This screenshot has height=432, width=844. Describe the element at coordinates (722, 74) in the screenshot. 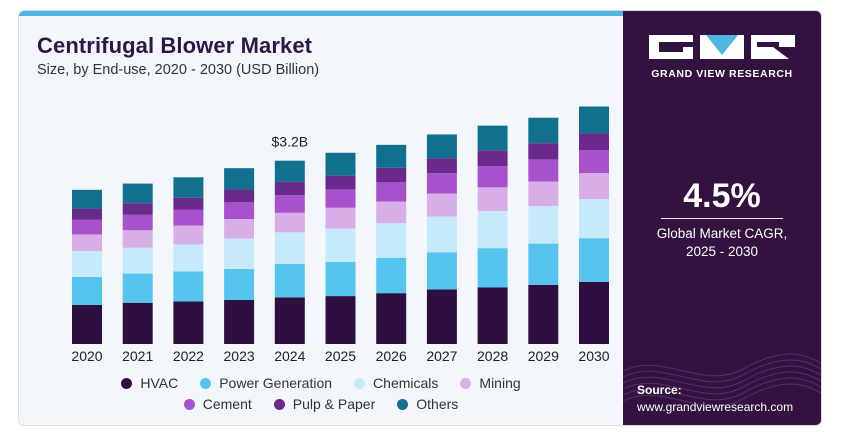

I see `brand-name: GRAND VIEW RESEARCH` at that location.